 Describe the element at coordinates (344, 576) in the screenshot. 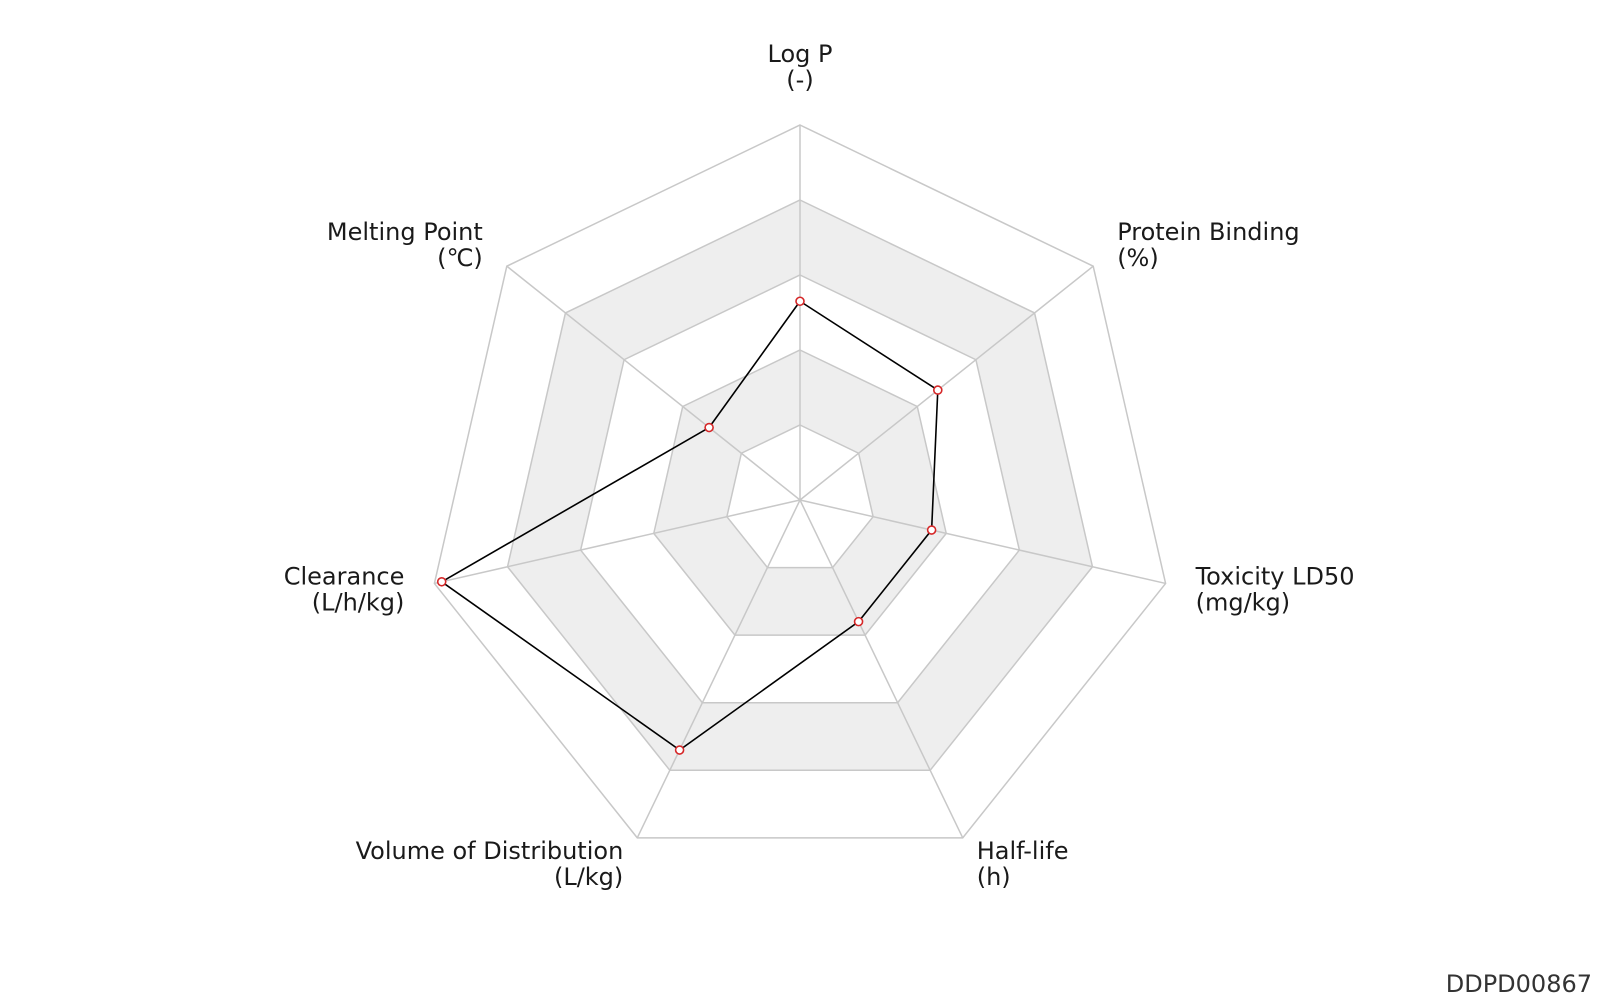

I see `axis-label-name-6: Clearance` at that location.